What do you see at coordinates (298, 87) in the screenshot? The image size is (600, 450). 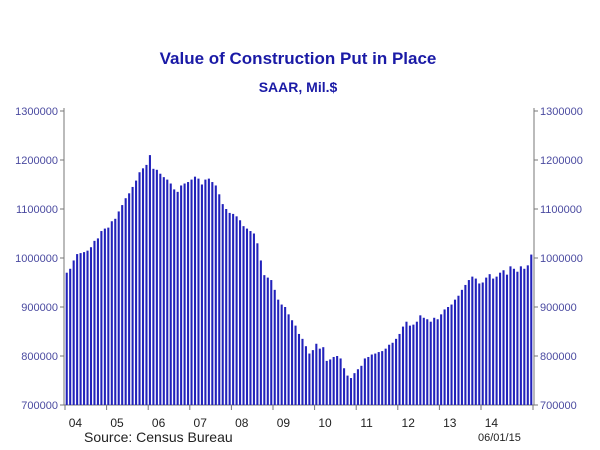 I see `chart-subtitle: SAAR, Mil.$` at bounding box center [298, 87].